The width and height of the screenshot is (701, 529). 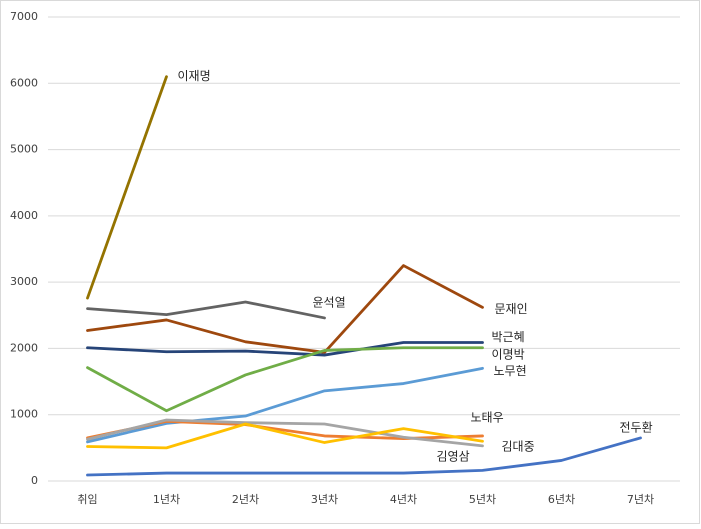 What do you see at coordinates (324, 499) in the screenshot?
I see `x-tick-label: 3년차` at bounding box center [324, 499].